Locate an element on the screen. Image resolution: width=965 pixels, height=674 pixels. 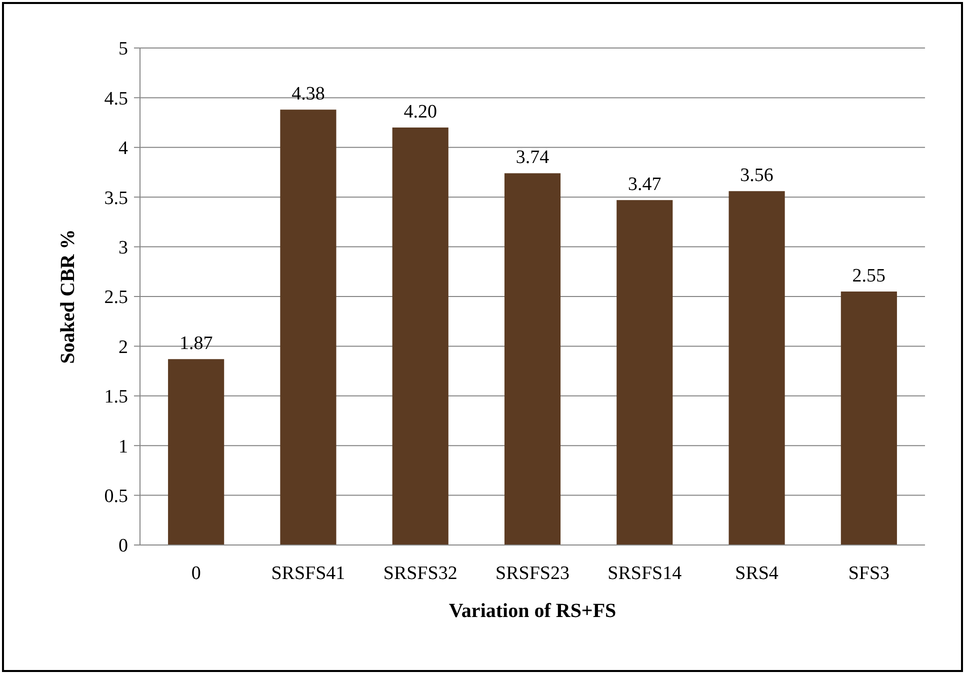
data-label: 4.20 is located at coordinates (420, 112).